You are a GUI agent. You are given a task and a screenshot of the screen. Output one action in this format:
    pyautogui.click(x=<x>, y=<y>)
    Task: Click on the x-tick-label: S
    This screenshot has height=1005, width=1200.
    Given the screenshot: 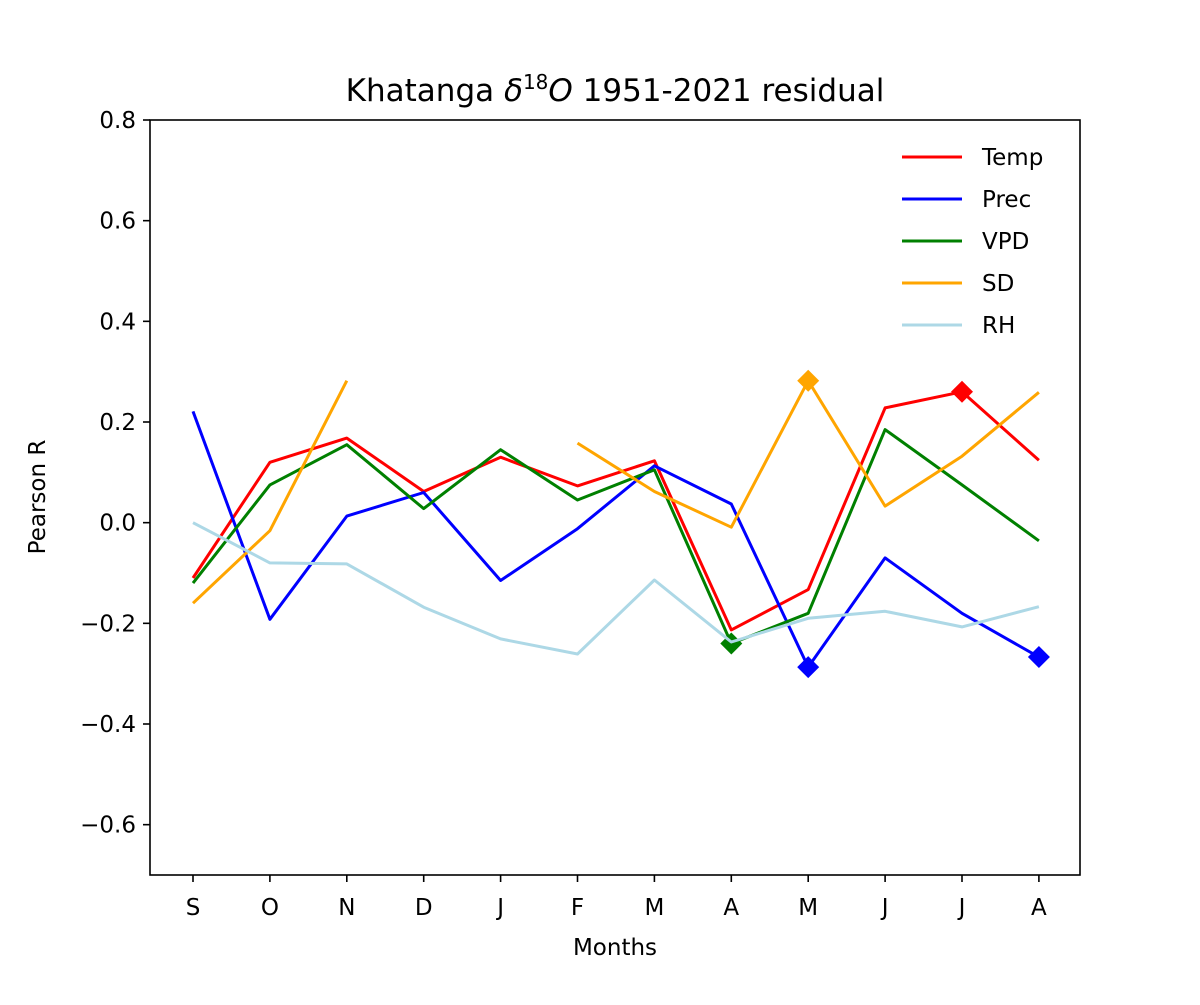 What is the action you would take?
    pyautogui.click(x=193, y=908)
    